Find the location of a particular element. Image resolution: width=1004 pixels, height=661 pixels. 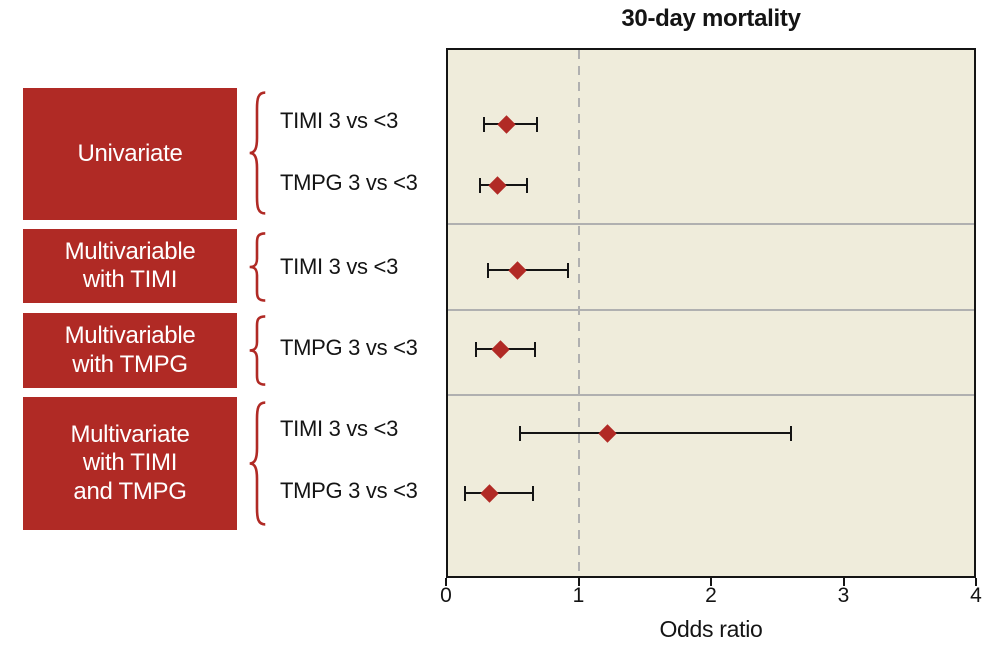

x-axis-tick-label: 2 is located at coordinates (711, 595).